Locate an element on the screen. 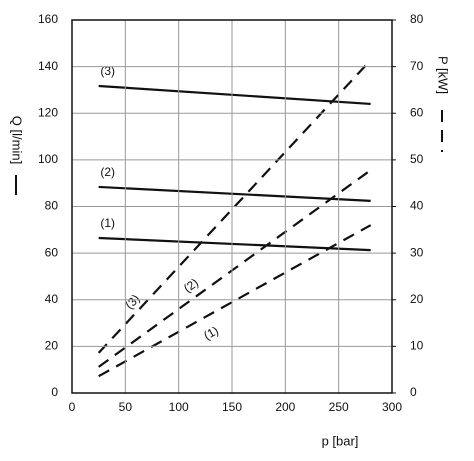 This screenshot has width=474, height=461. x-tick-label: 200 is located at coordinates (285, 407).